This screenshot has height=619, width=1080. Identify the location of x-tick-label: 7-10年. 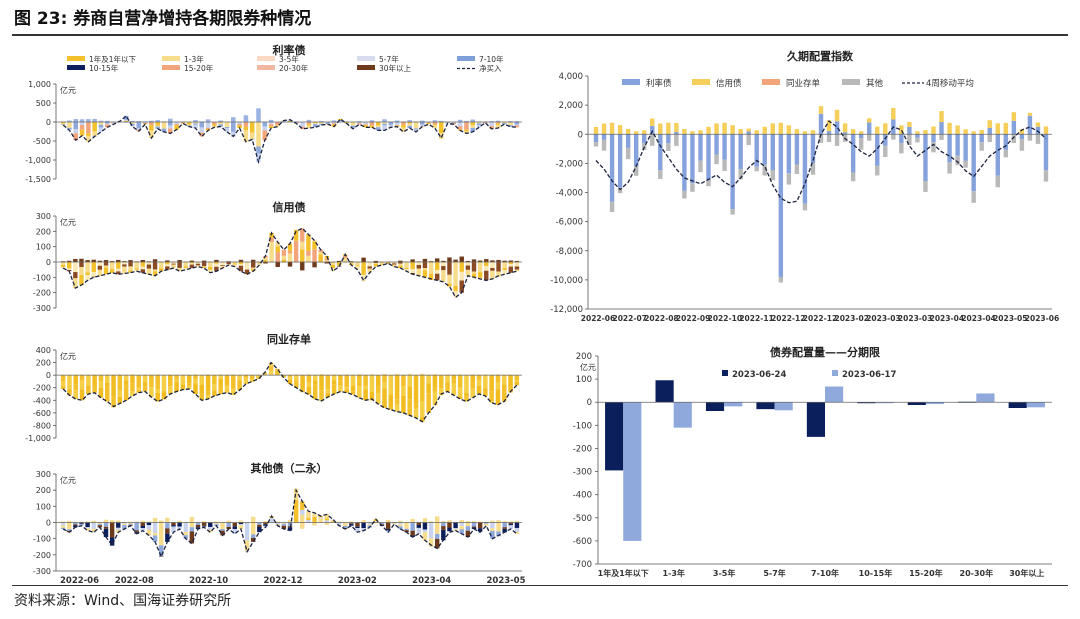
(825, 573).